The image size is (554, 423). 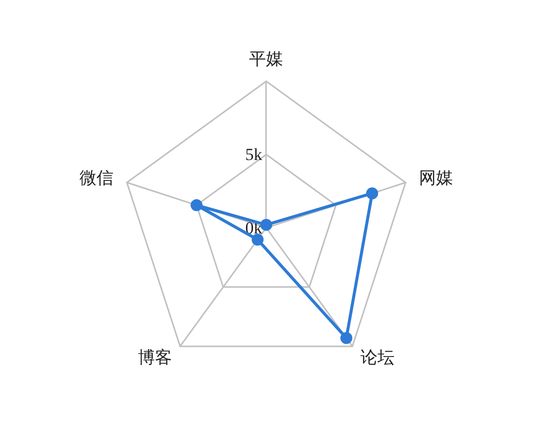 What do you see at coordinates (155, 358) in the screenshot?
I see `spoke-label: 博客` at bounding box center [155, 358].